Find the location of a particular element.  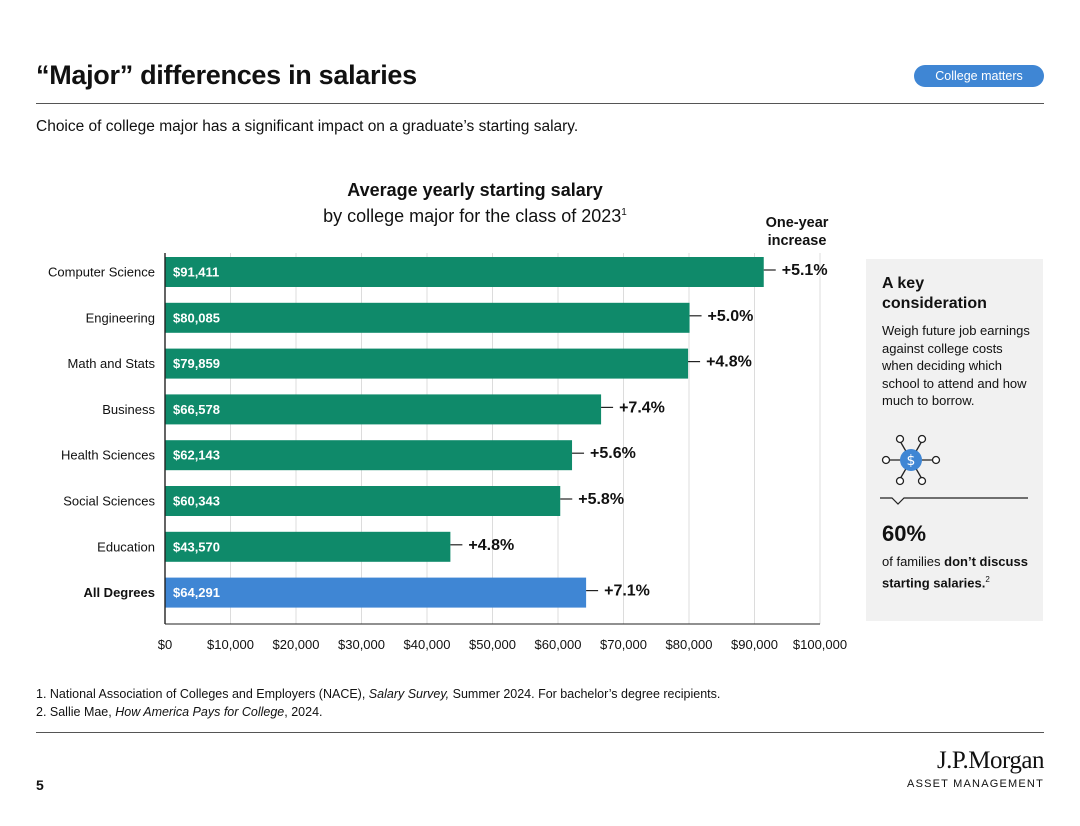

page-number: 5 is located at coordinates (40, 785).